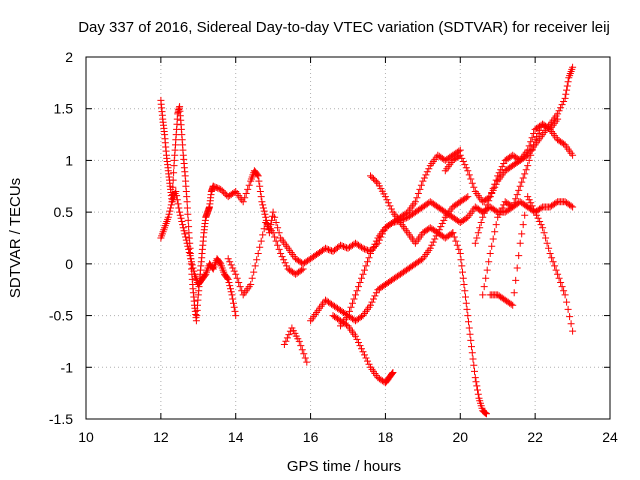 This screenshot has width=640, height=480. Describe the element at coordinates (64, 212) in the screenshot. I see `y-tick-label: 0.5` at that location.